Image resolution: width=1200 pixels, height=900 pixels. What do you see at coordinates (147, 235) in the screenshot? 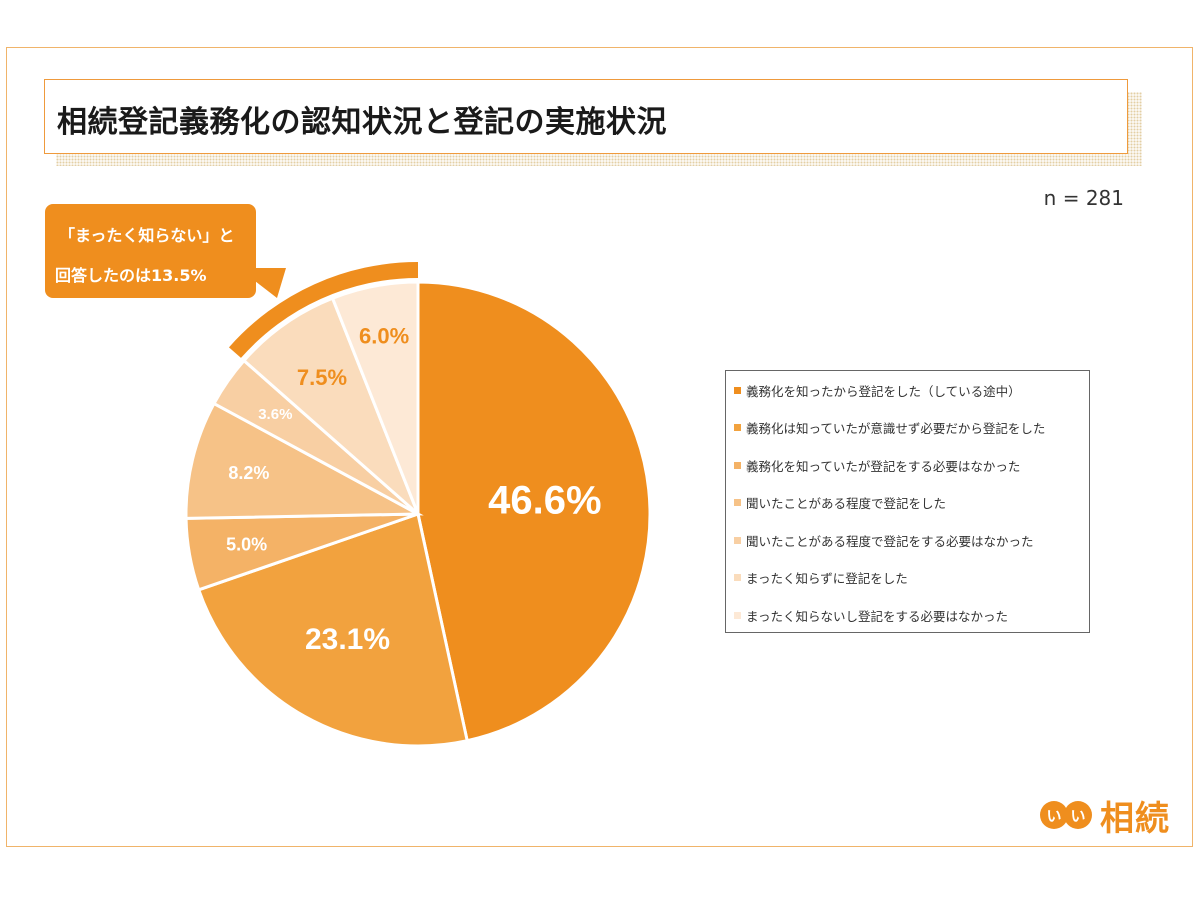
I see `callout-line1: 「まったく知らない」と` at bounding box center [147, 235].